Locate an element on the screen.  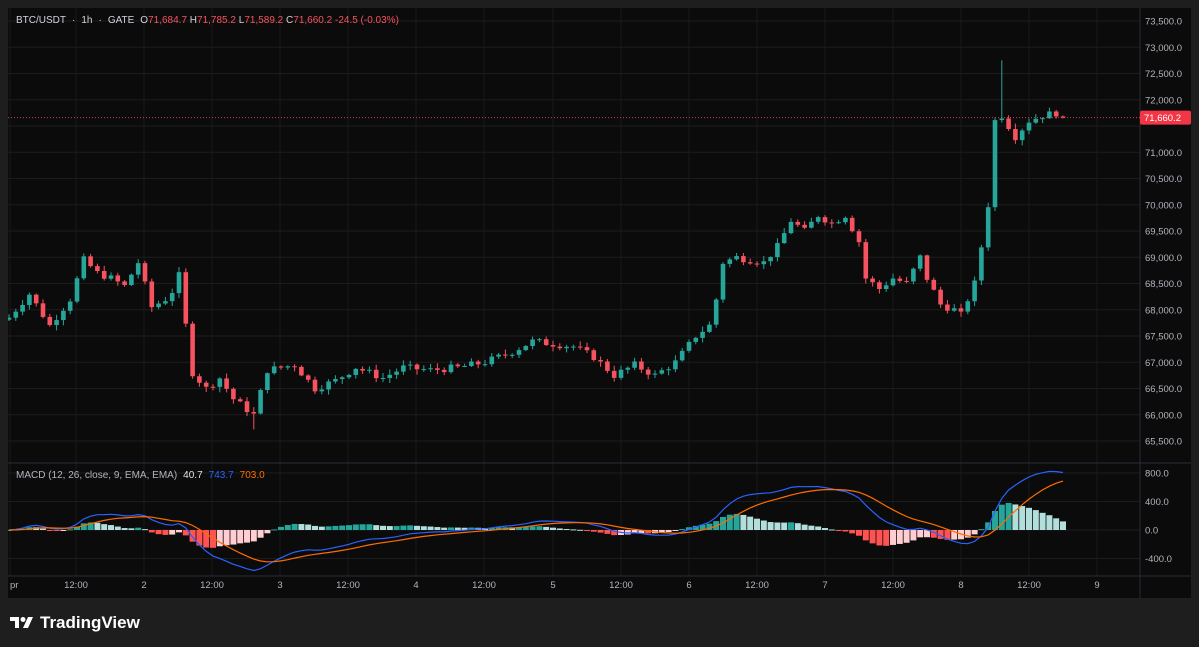
macd-axis-tick-label: 0.0 is located at coordinates (1151, 531).